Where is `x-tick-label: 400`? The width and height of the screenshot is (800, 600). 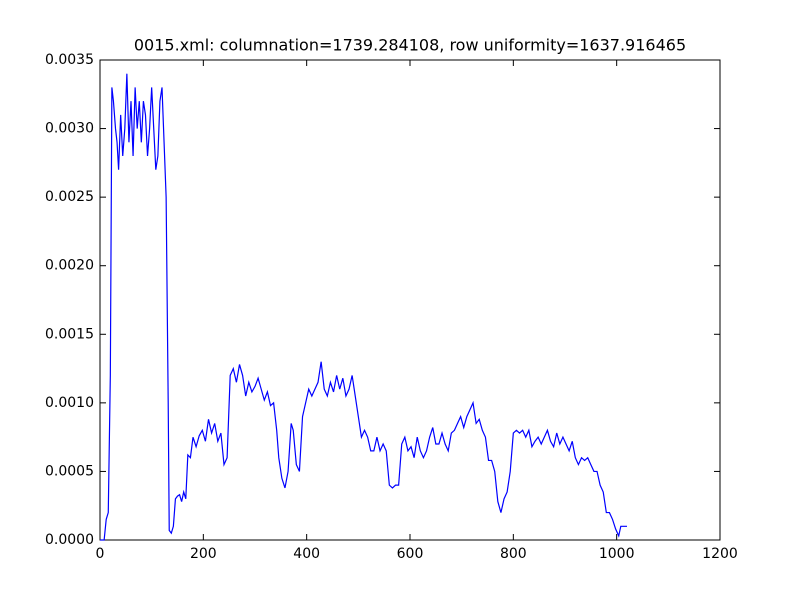 x-tick-label: 400 is located at coordinates (306, 554).